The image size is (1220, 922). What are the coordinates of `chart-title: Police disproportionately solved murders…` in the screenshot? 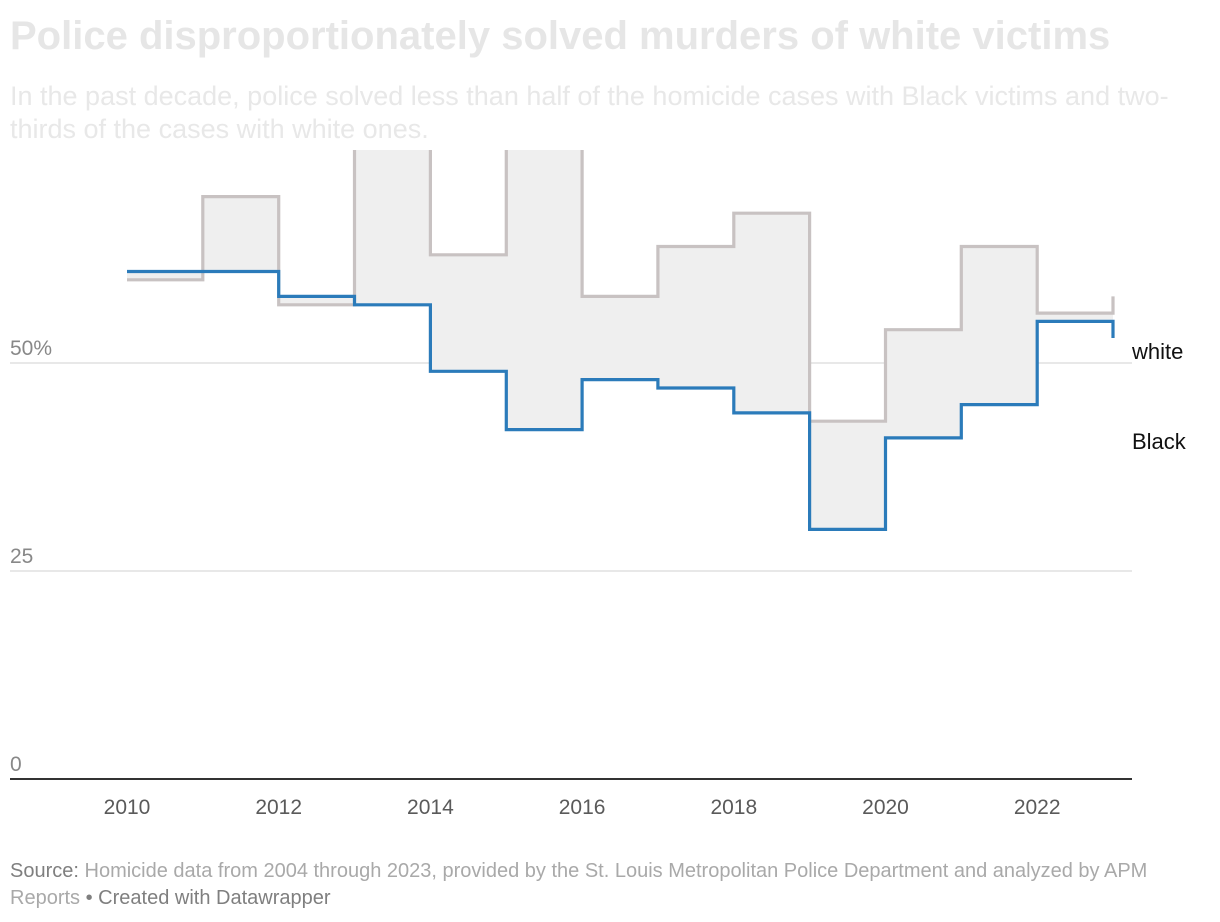 It's located at (560, 36).